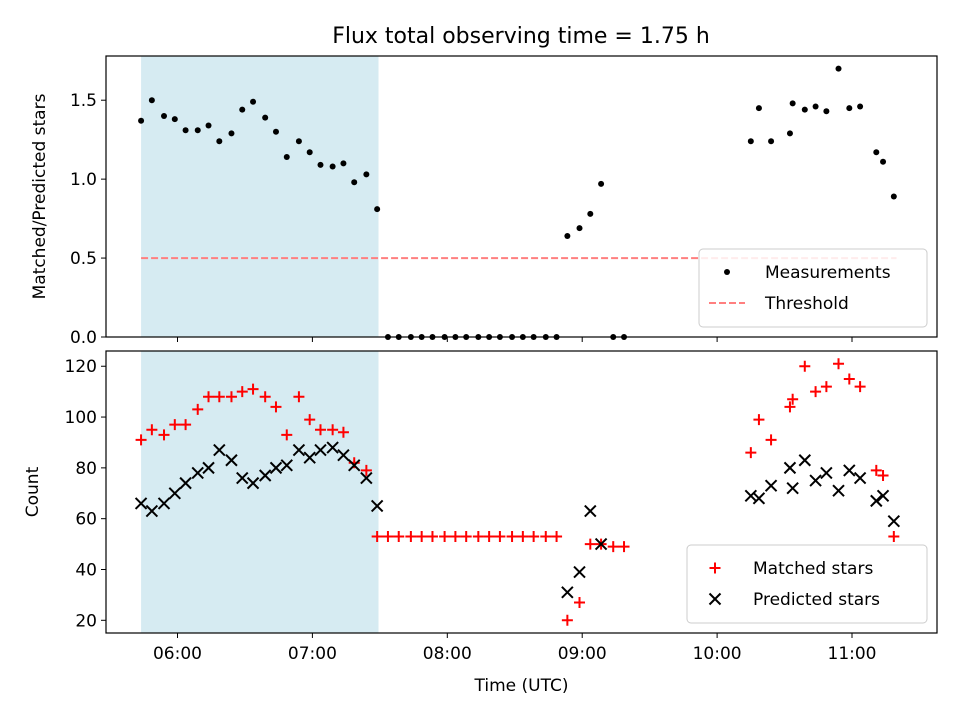 The image size is (960, 720). I want to click on legend-marker, so click(715, 568).